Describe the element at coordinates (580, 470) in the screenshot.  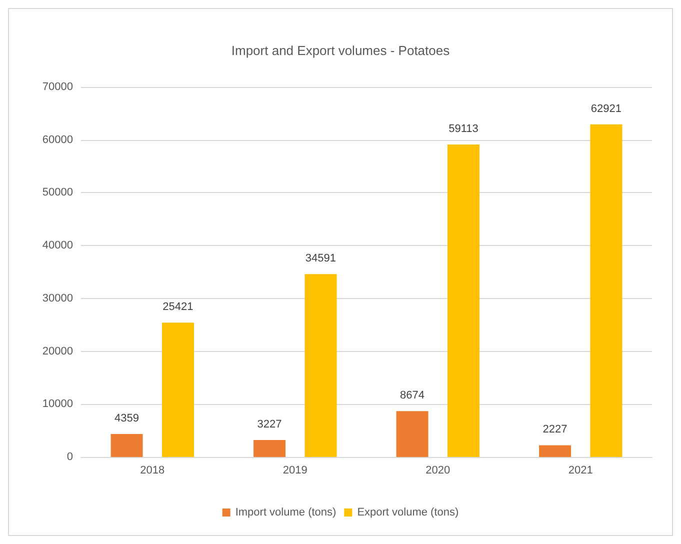
I see `x-tick-label: 2021` at that location.